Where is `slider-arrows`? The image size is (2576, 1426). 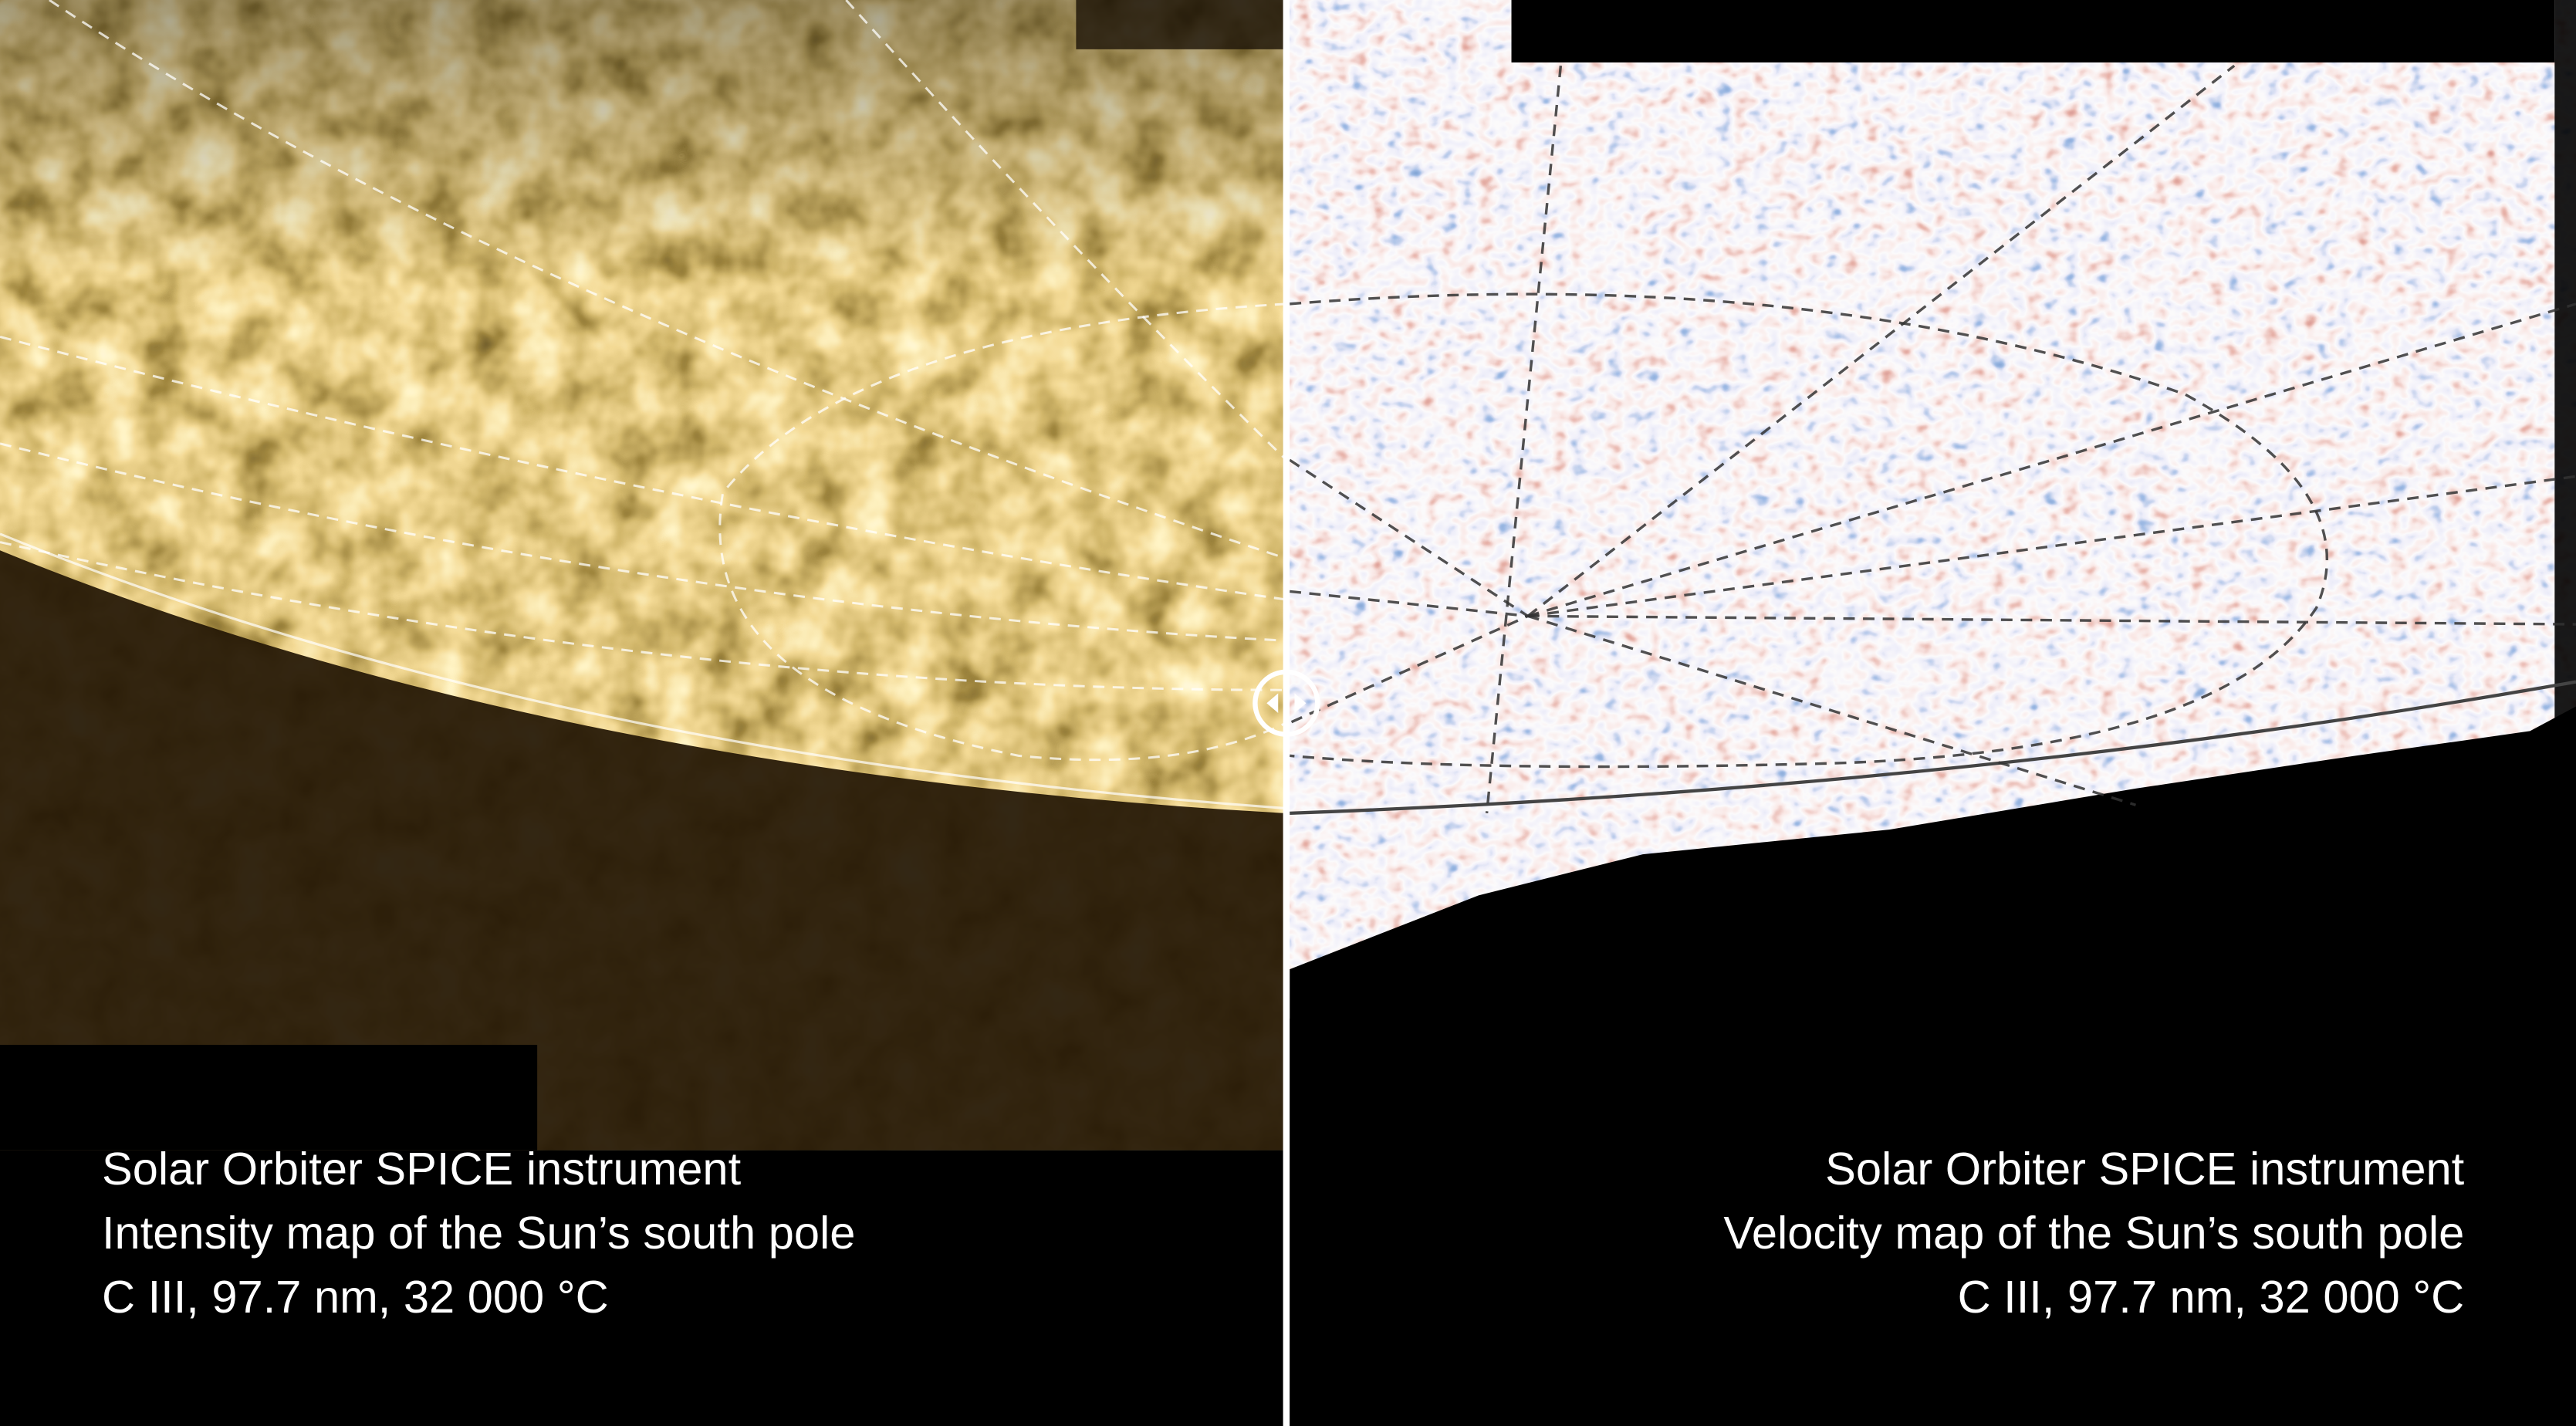 slider-arrows is located at coordinates (1286, 703).